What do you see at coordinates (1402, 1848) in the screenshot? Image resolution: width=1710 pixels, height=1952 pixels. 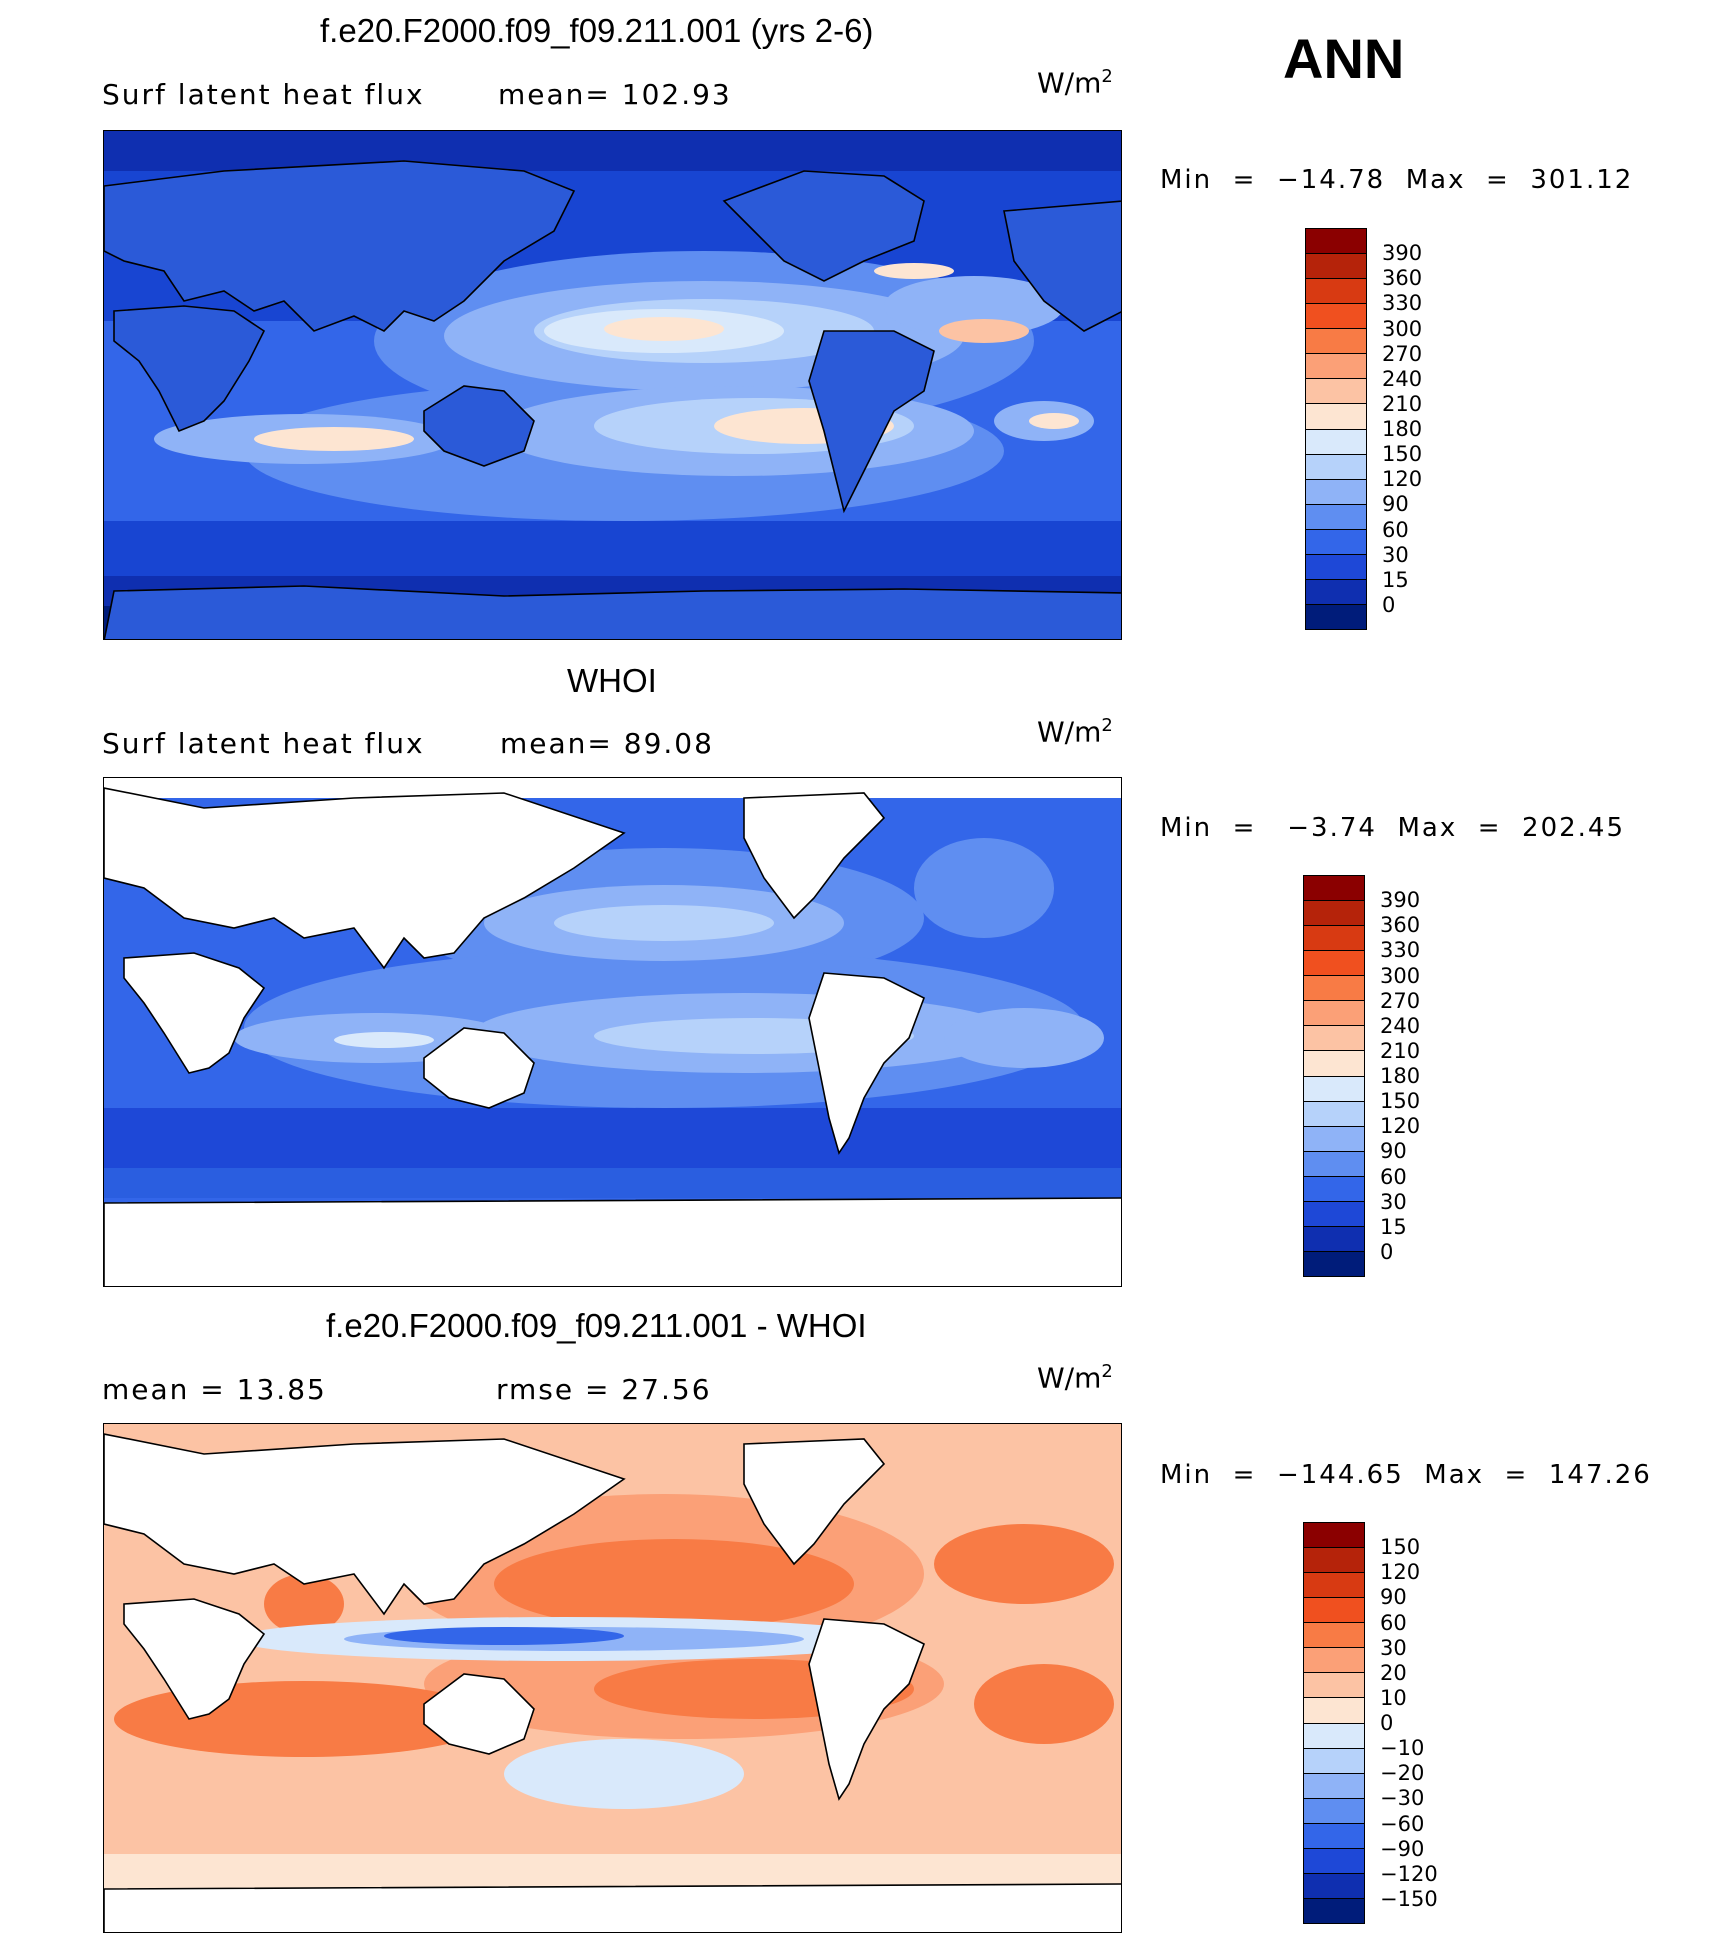 I see `colorbar-tick-label: −90` at bounding box center [1402, 1848].